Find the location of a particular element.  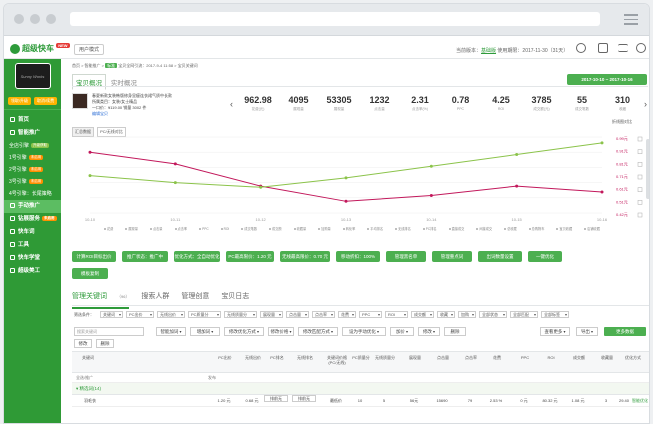

tab-realtime-overview: 实时概况 is located at coordinates (123, 83).